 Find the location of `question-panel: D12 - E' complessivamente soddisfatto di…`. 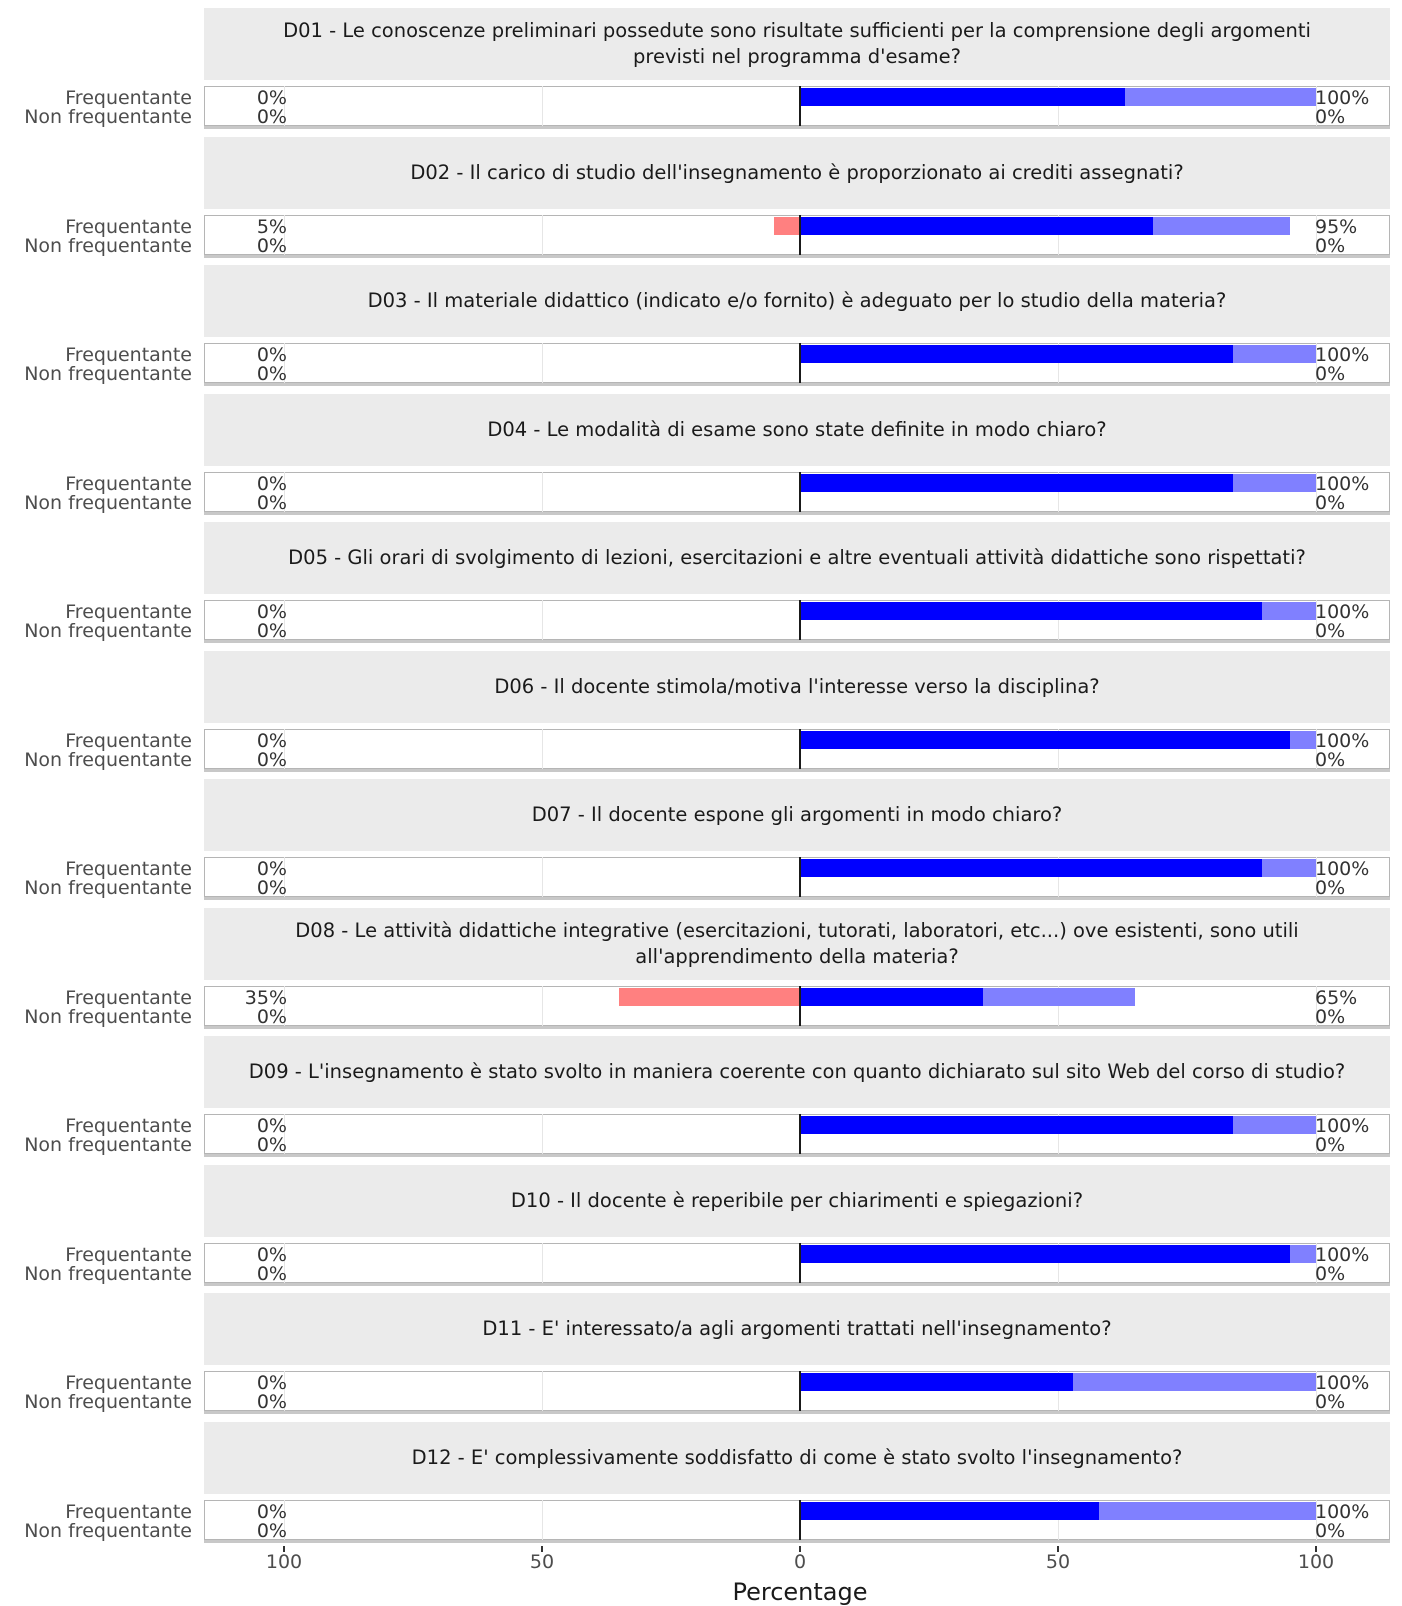

question-panel: D12 - E' complessivamente soddisfatto di… is located at coordinates (797, 1484).